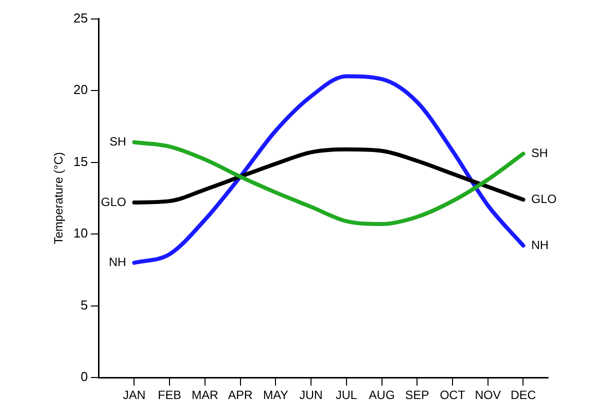 The width and height of the screenshot is (596, 414). Describe the element at coordinates (84, 304) in the screenshot. I see `y-tick-label: 5` at that location.